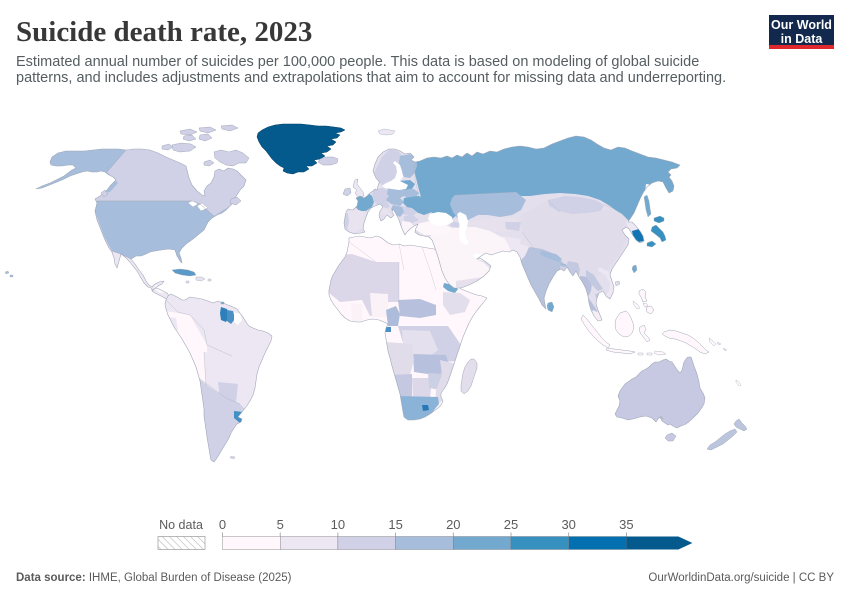  I want to click on svg-text: Our World, so click(801, 25).